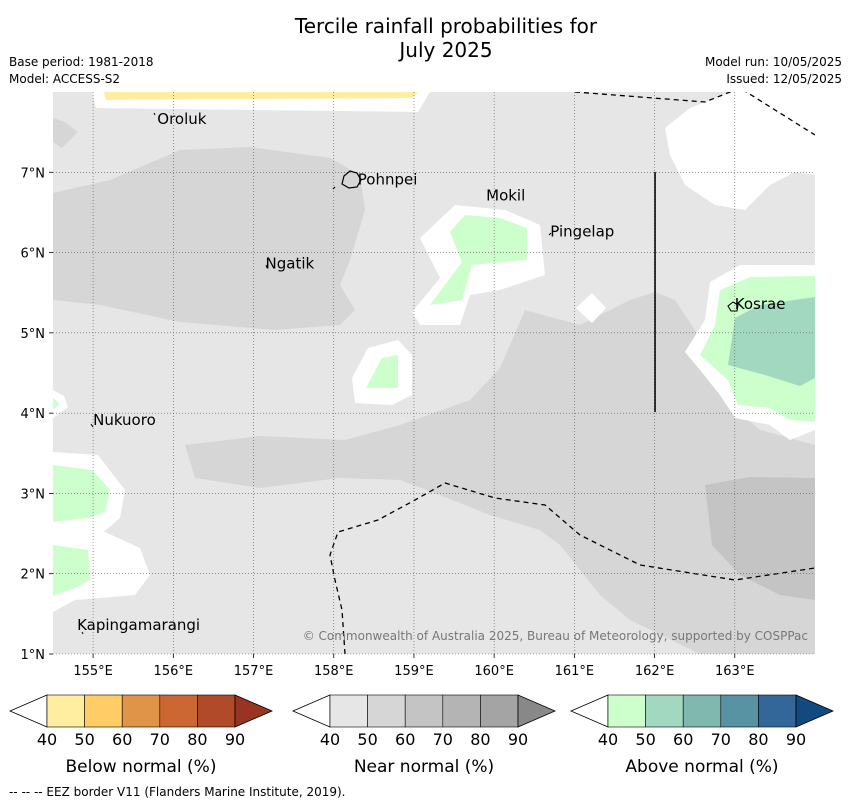 The height and width of the screenshot is (804, 850). Describe the element at coordinates (424, 767) in the screenshot. I see `colorbar-label: Near normal (%)` at that location.